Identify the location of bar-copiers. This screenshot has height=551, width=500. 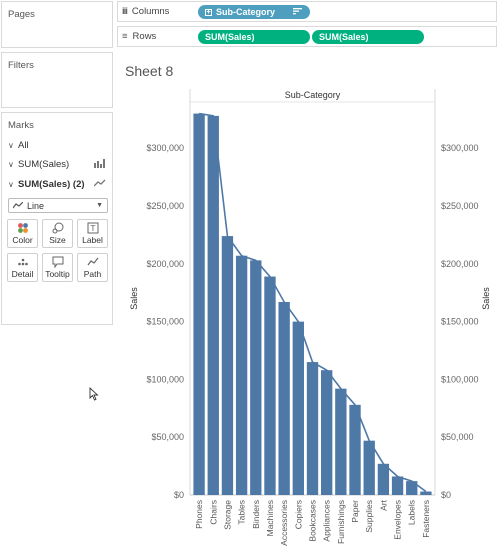
(298, 408).